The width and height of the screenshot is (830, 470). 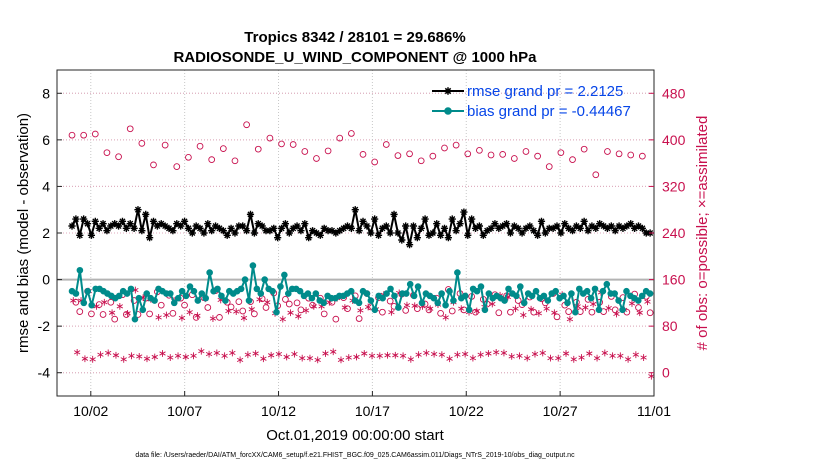 I want to click on y-right-tick-label: 80, so click(x=670, y=326).